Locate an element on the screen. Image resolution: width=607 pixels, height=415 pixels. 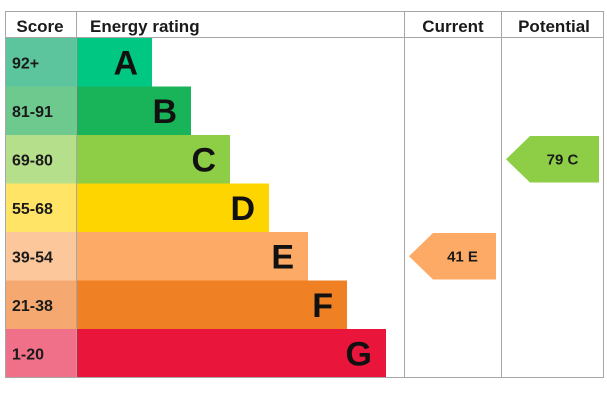
score-cell-b is located at coordinates (41, 110).